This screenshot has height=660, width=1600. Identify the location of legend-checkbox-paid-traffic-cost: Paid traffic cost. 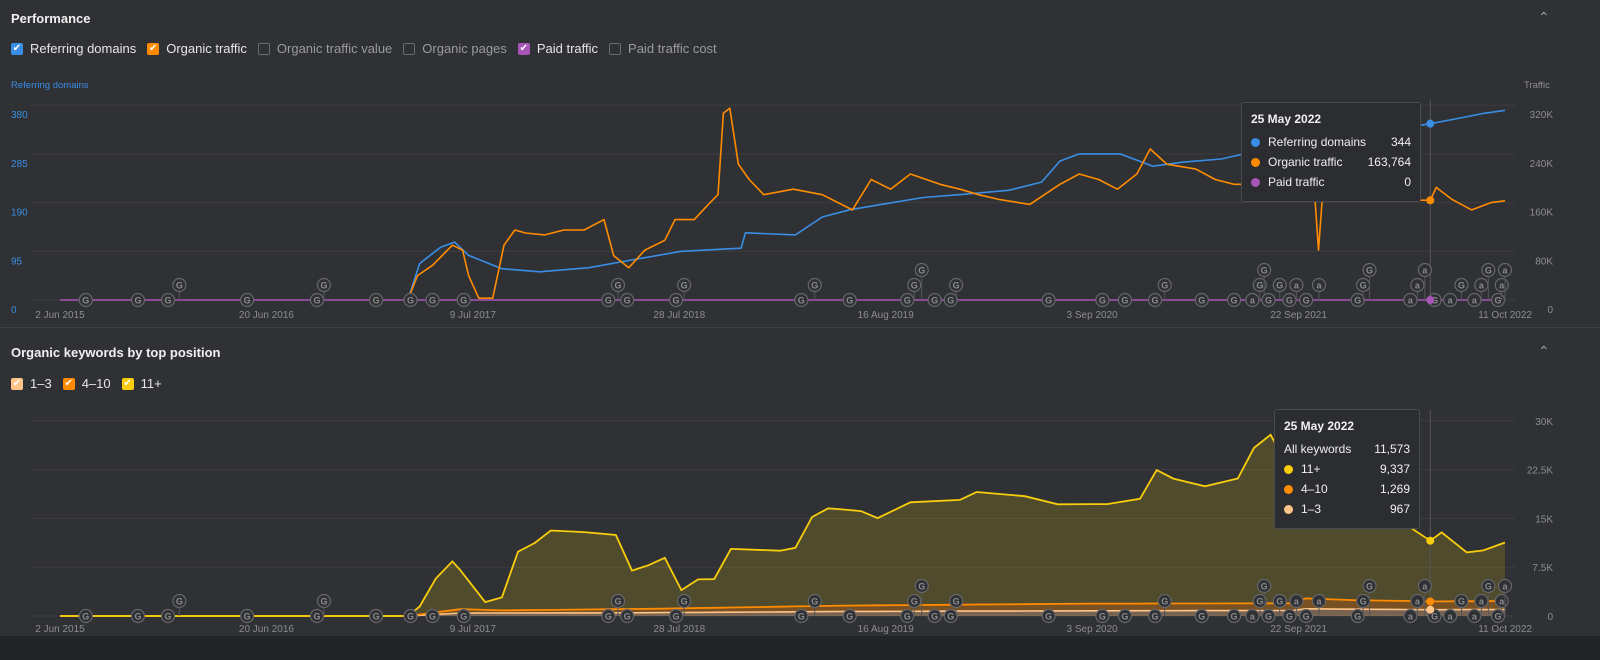
(663, 48).